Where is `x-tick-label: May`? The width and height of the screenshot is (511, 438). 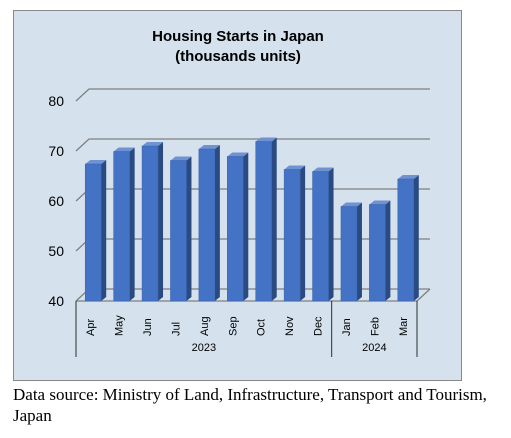 x-tick-label: May is located at coordinates (120, 325).